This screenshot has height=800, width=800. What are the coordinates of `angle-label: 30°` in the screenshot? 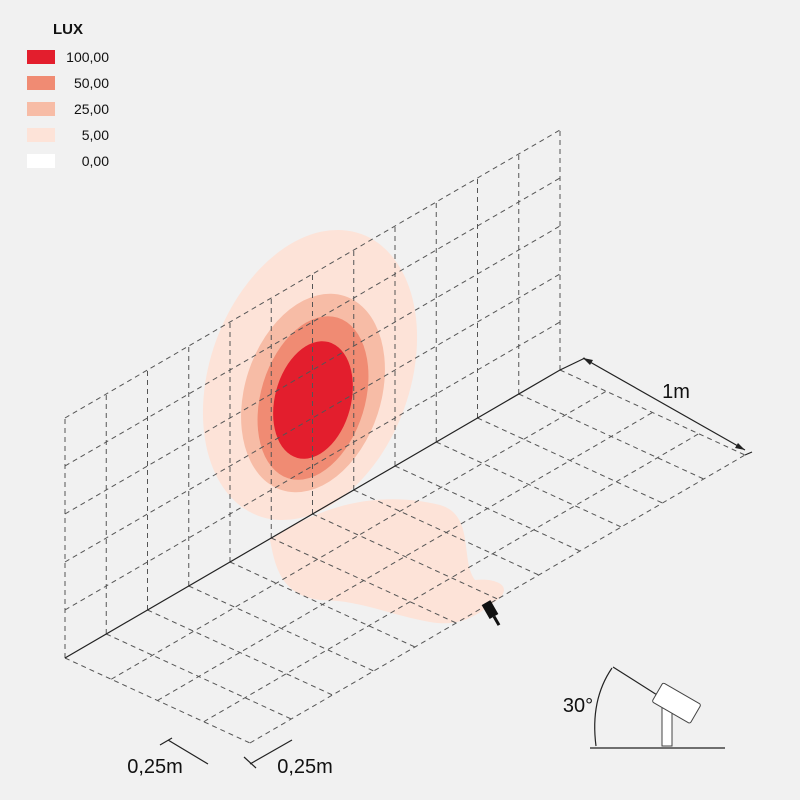 It's located at (578, 706).